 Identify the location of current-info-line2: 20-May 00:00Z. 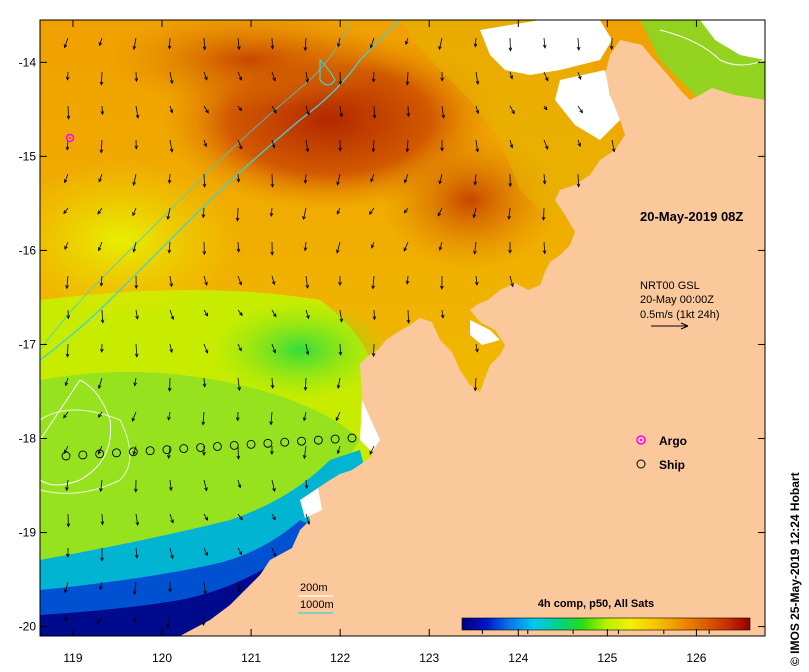
(677, 300).